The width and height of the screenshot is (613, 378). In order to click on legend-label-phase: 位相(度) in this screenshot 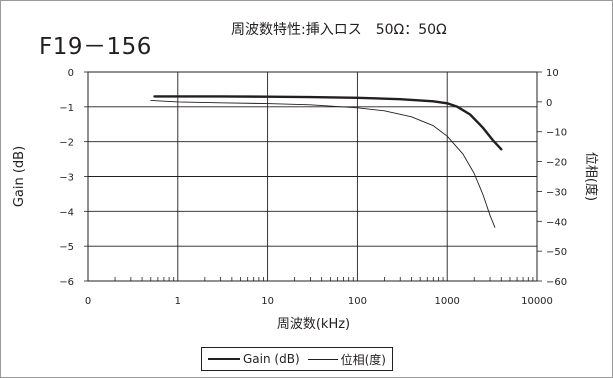, I will do `click(363, 359)`.